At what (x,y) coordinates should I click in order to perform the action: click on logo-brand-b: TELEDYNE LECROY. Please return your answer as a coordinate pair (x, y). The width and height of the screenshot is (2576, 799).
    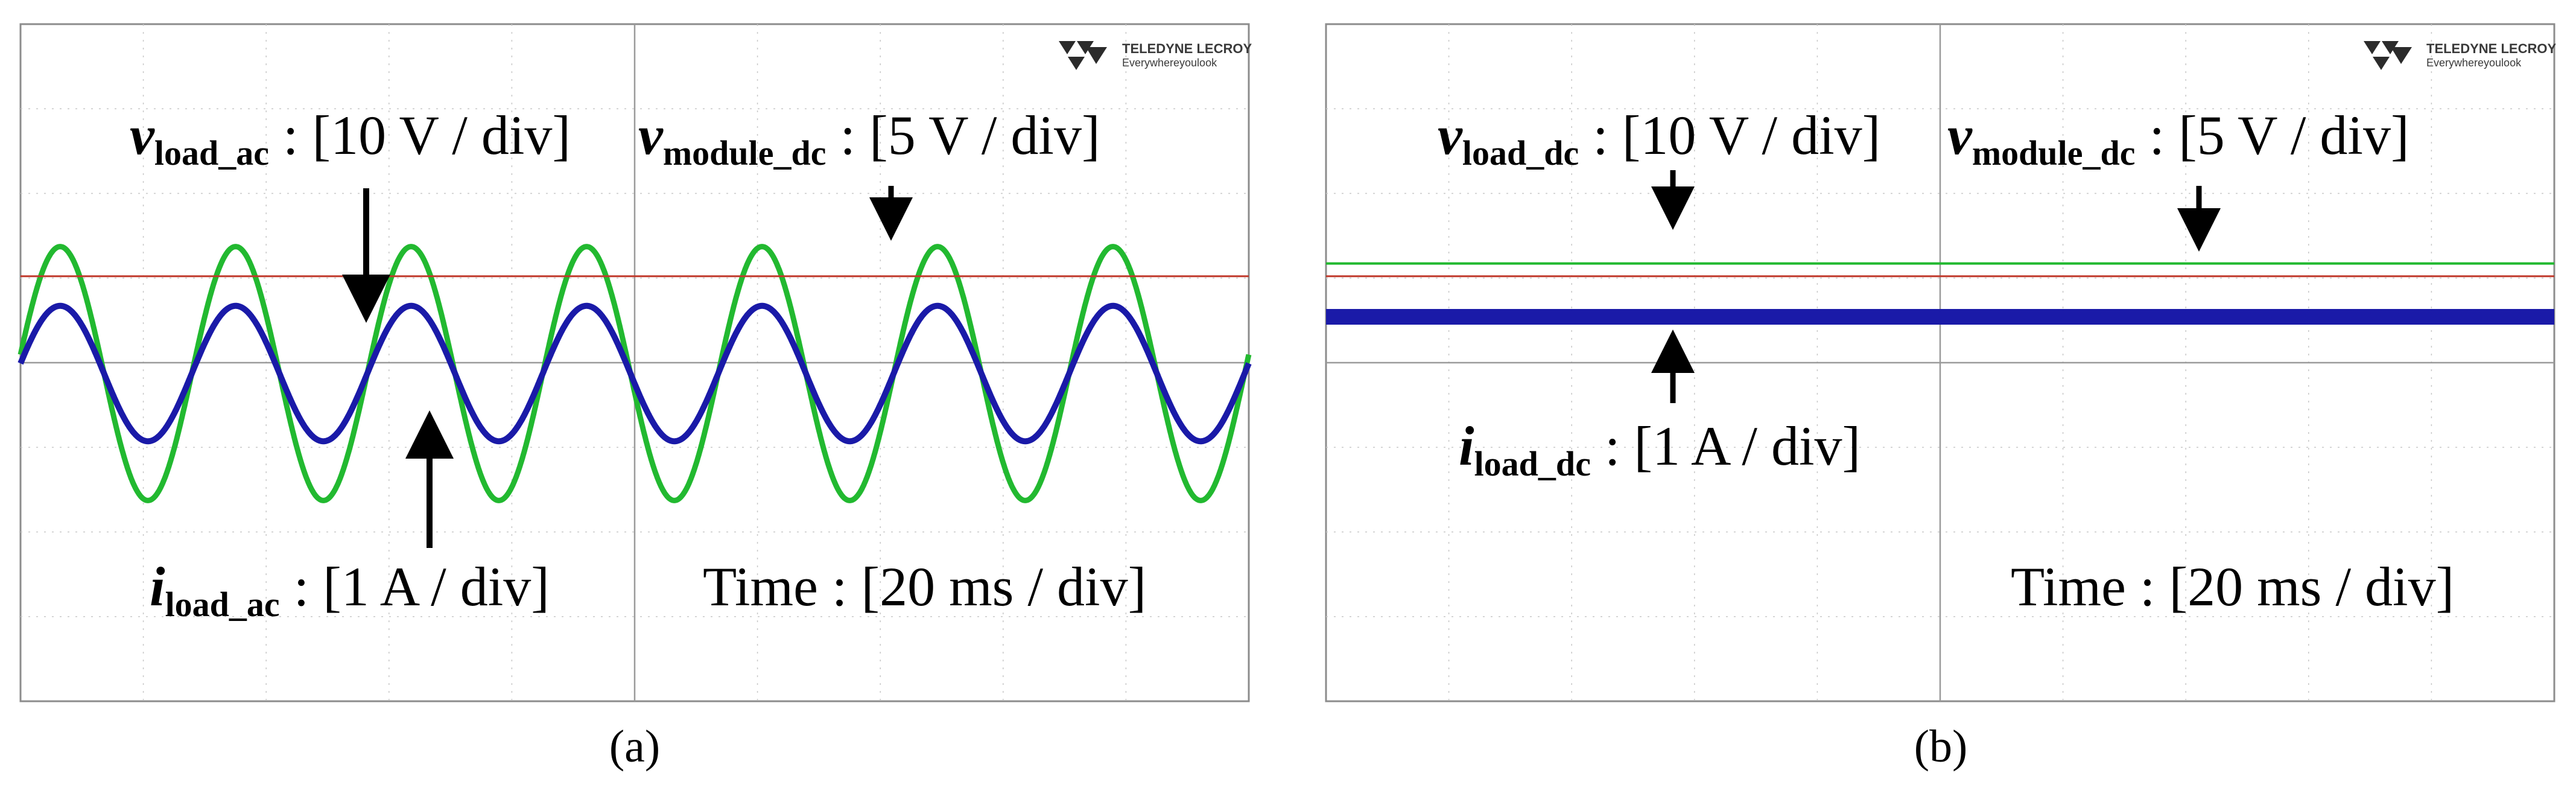
    Looking at the image, I should click on (2491, 49).